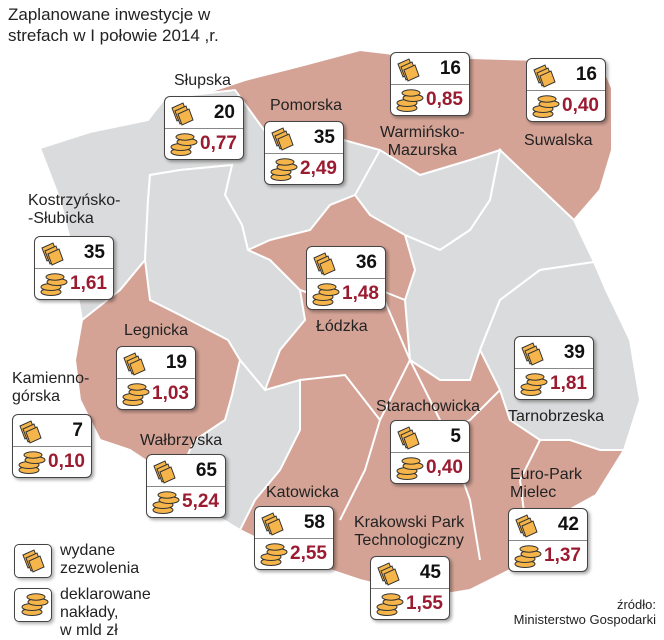 This screenshot has height=640, width=664. Describe the element at coordinates (74, 268) in the screenshot. I see `zone-card-kostrzynsko: 35 1,61` at that location.